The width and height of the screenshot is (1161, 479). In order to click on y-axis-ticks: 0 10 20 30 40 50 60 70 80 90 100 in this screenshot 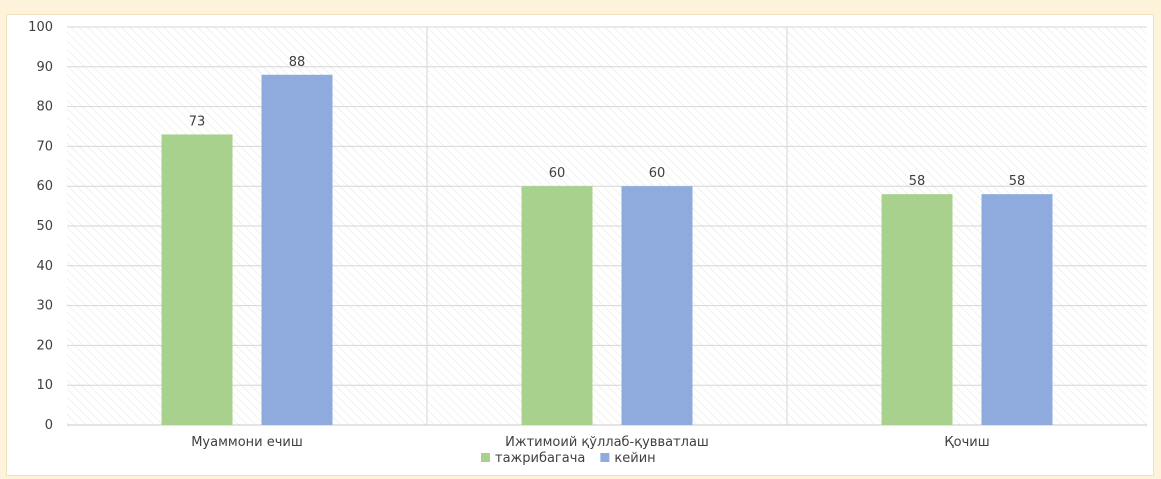, I will do `click(40, 226)`.